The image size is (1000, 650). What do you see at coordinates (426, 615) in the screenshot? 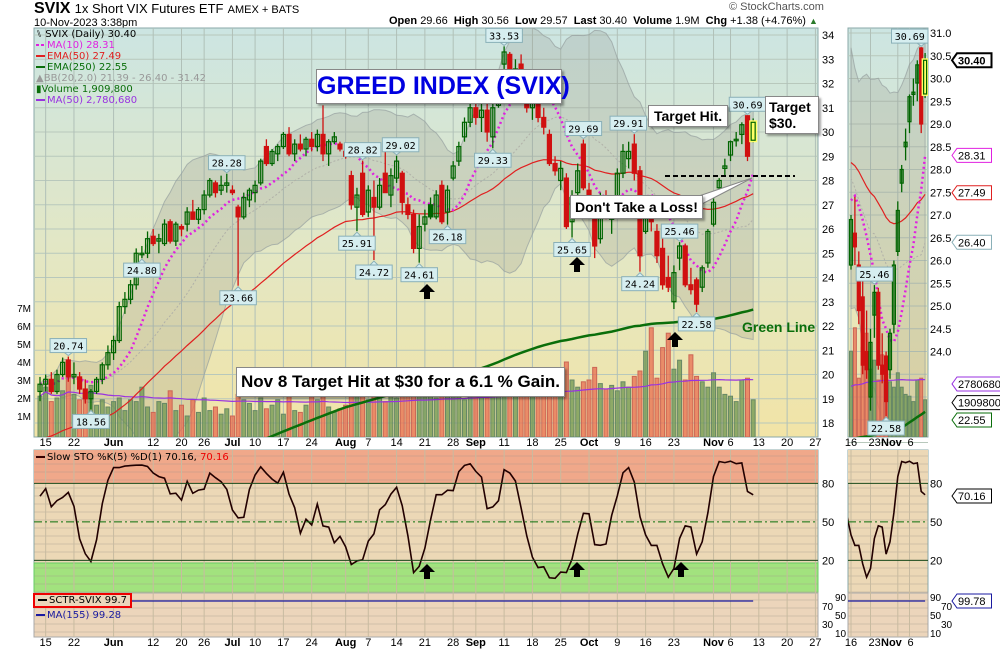
I see `sctr-panel` at bounding box center [426, 615].